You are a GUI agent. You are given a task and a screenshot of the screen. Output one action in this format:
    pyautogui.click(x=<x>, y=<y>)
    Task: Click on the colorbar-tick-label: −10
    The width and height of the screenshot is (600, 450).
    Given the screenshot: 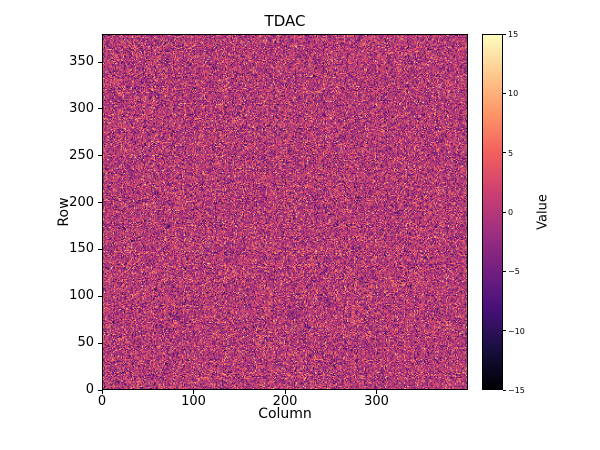 What is the action you would take?
    pyautogui.click(x=516, y=331)
    